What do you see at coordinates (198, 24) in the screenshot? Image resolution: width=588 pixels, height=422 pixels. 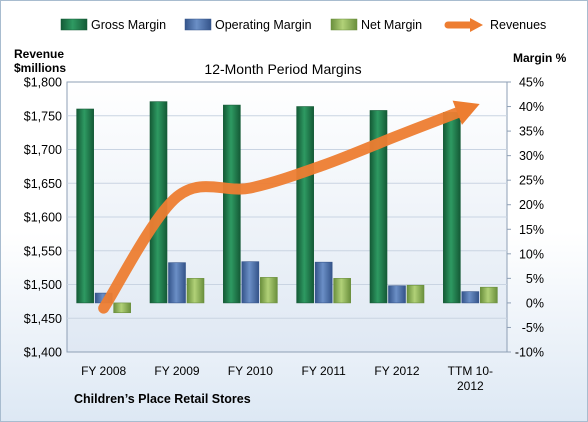 I see `legend-swatch-operating-margin` at bounding box center [198, 24].